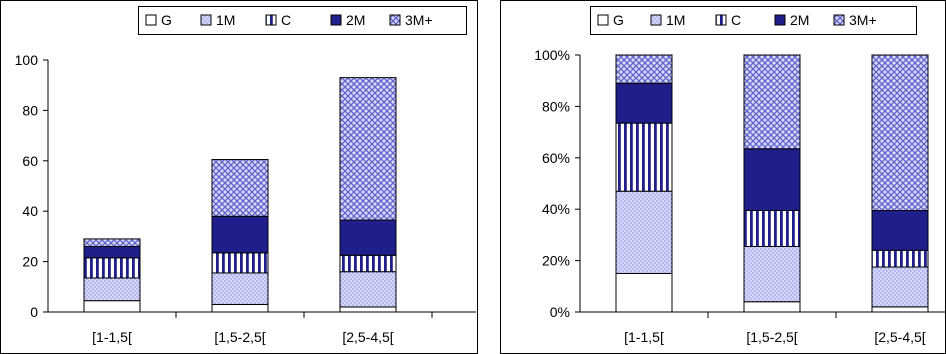  What do you see at coordinates (560, 312) in the screenshot?
I see `y-tick-label: 0%` at bounding box center [560, 312].